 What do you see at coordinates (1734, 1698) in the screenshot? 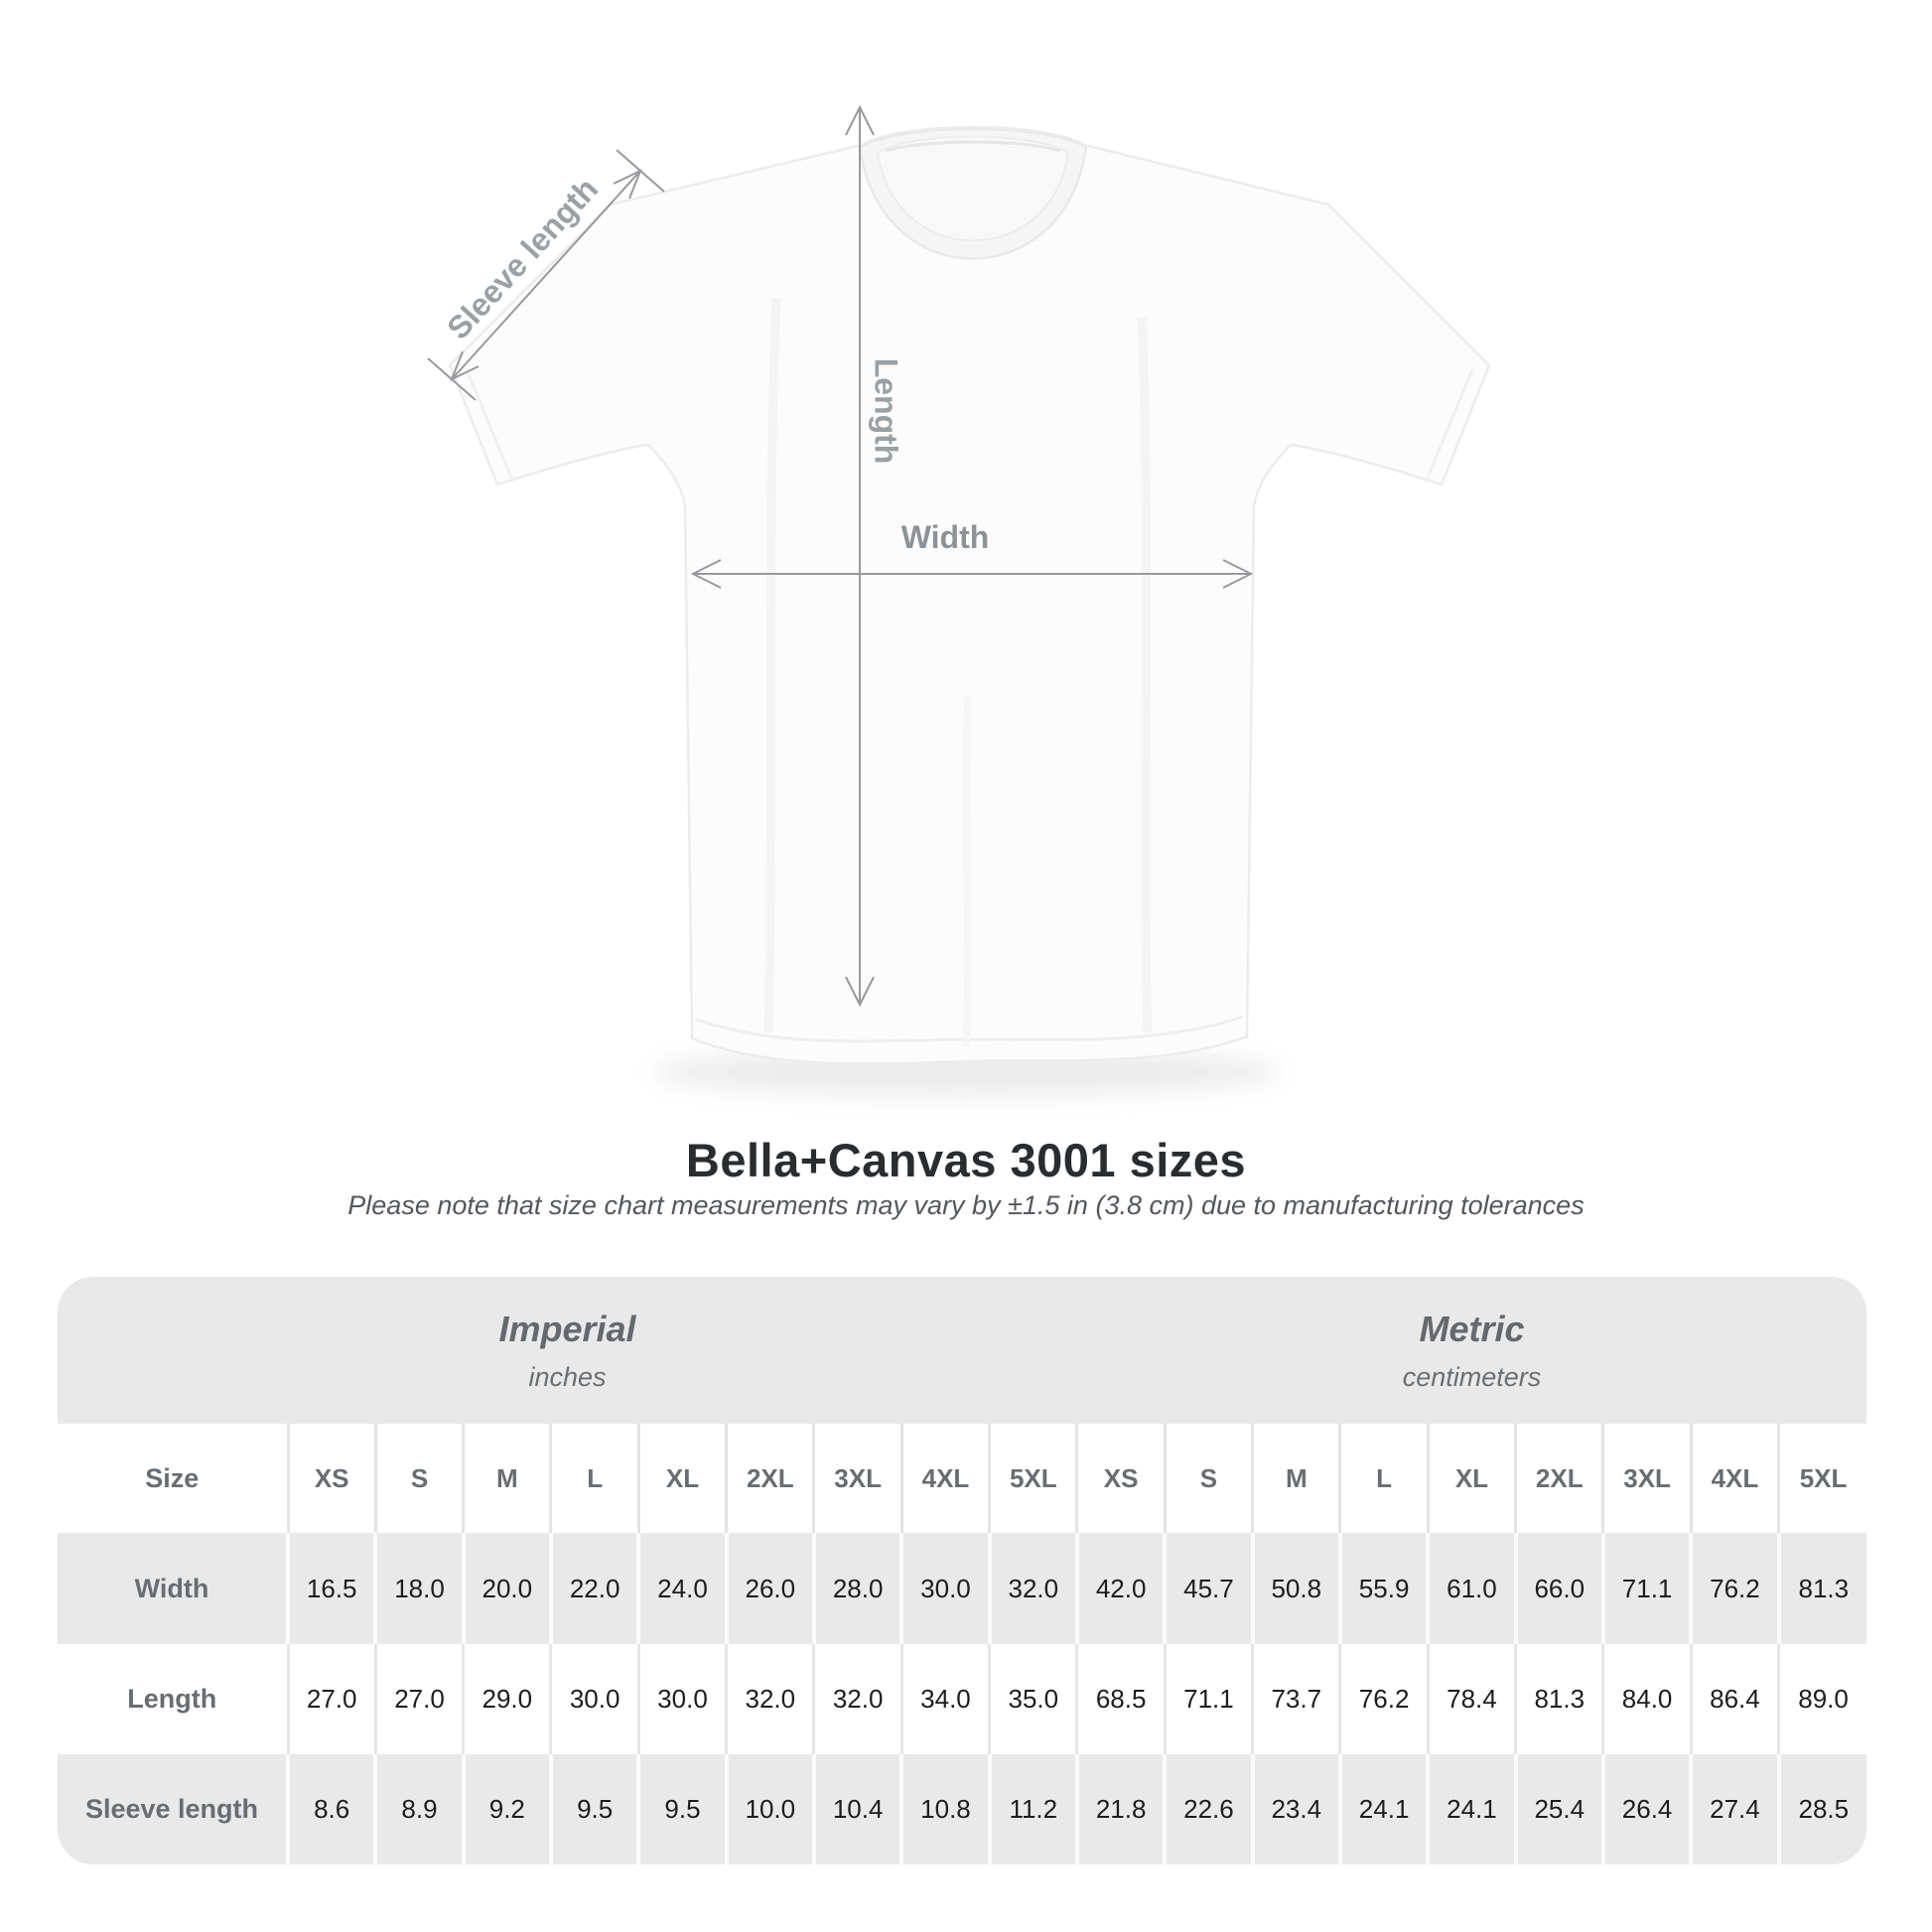
I see `data-cell: 86.4` at bounding box center [1734, 1698].